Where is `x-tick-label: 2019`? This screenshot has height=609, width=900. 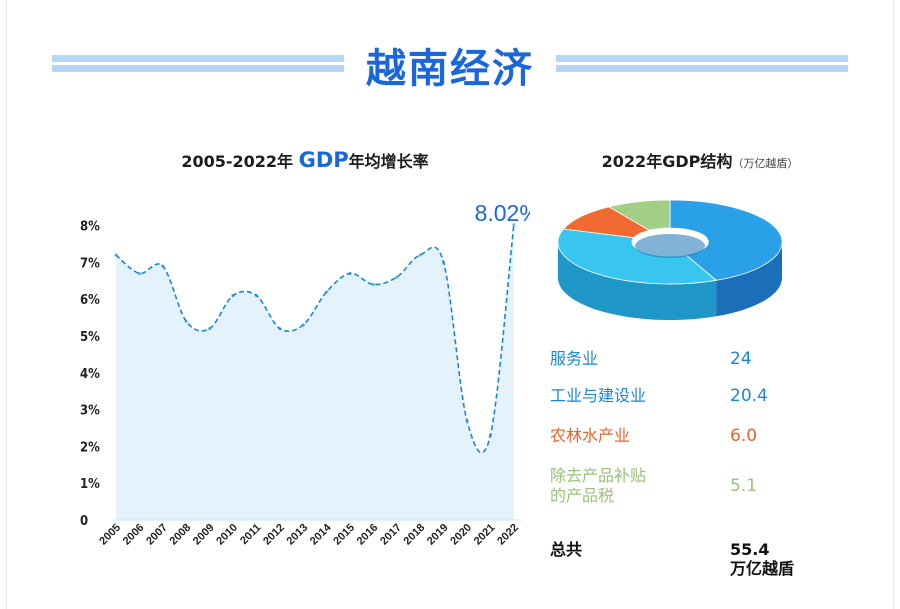
x-tick-label: 2019 is located at coordinates (438, 535).